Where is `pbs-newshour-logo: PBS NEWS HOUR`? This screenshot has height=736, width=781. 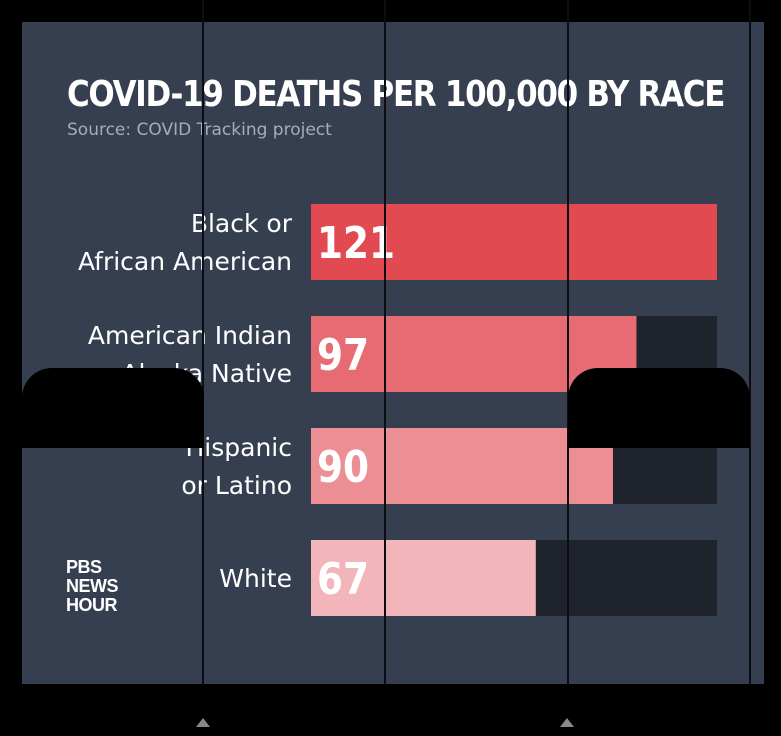 pbs-newshour-logo: PBS NEWS HOUR is located at coordinates (92, 586).